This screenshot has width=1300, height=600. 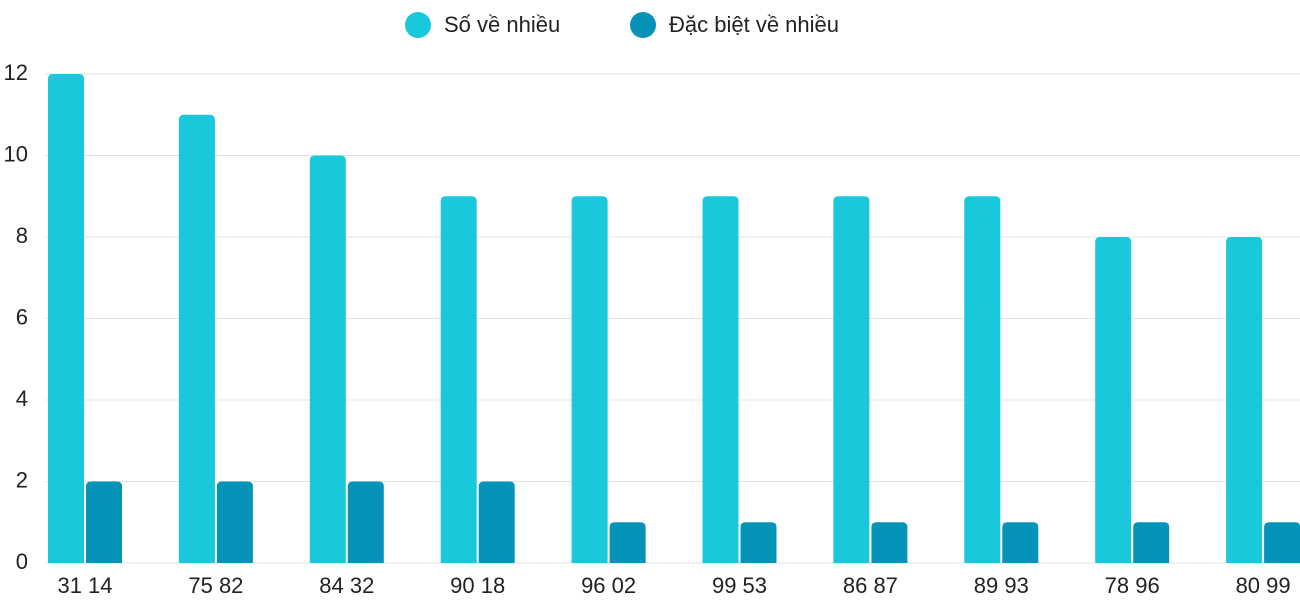 What do you see at coordinates (739, 585) in the screenshot?
I see `x-tick-label: 99 53` at bounding box center [739, 585].